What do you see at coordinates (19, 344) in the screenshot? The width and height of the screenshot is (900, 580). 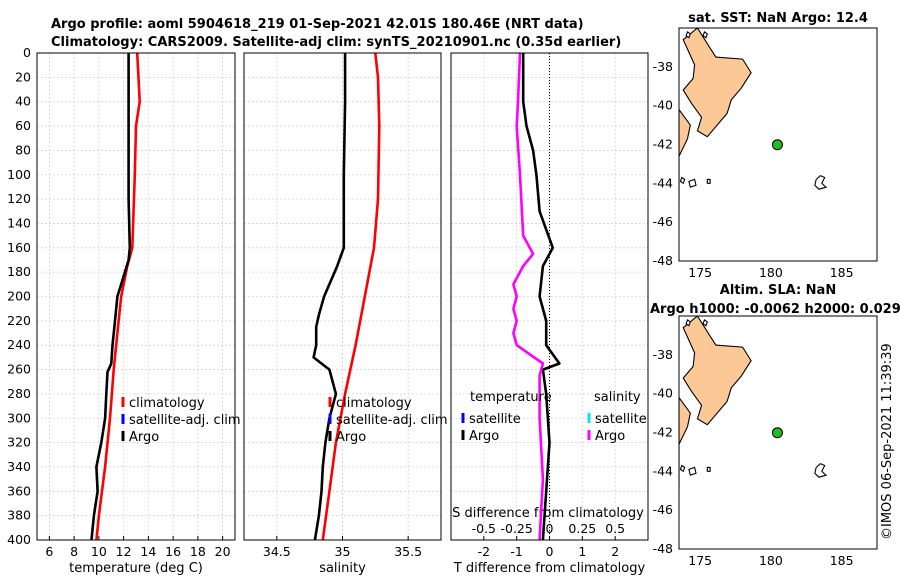 I see `y-tick-label: 240` at bounding box center [19, 344].